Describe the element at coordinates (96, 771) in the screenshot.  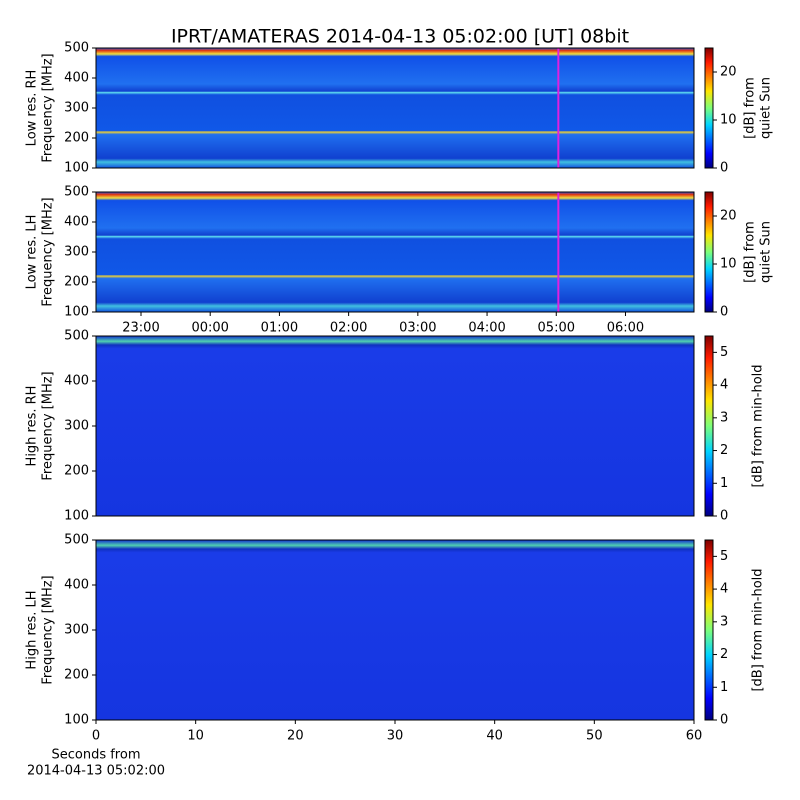
I see `x-axis-label: 2014-04-13 05:02:00` at that location.